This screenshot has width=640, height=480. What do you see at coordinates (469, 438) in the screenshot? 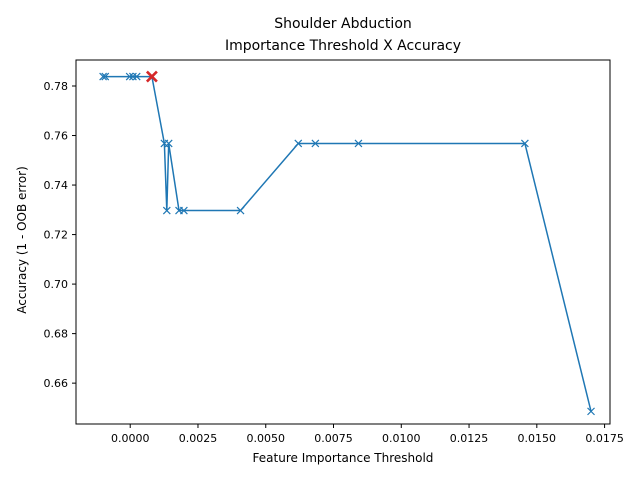
I see `x-tick-label: 0.0125` at bounding box center [469, 438].